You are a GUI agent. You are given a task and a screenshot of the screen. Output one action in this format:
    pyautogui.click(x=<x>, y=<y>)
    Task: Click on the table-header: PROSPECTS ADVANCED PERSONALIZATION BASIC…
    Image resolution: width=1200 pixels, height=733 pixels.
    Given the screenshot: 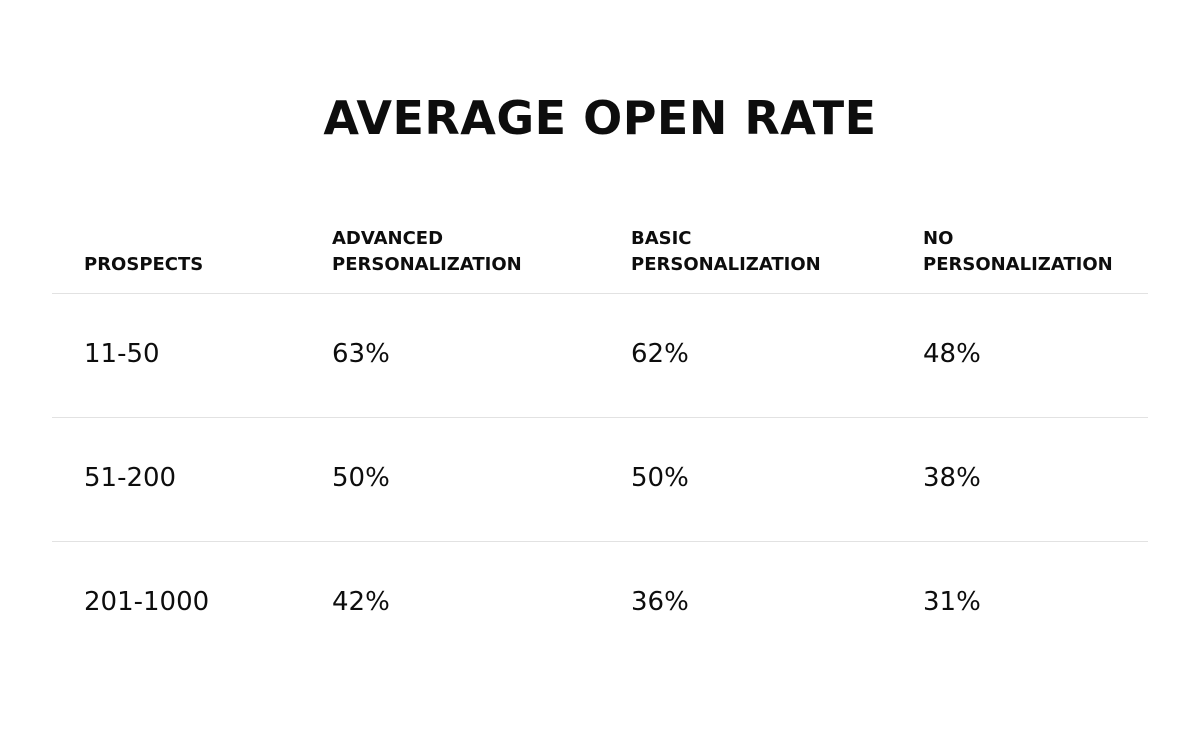 What is the action you would take?
    pyautogui.click(x=600, y=258)
    